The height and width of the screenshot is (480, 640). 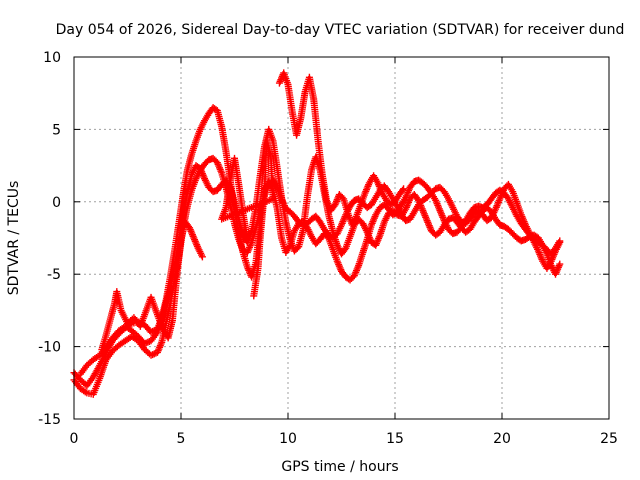 I want to click on x-tick-label: 20, so click(x=502, y=439).